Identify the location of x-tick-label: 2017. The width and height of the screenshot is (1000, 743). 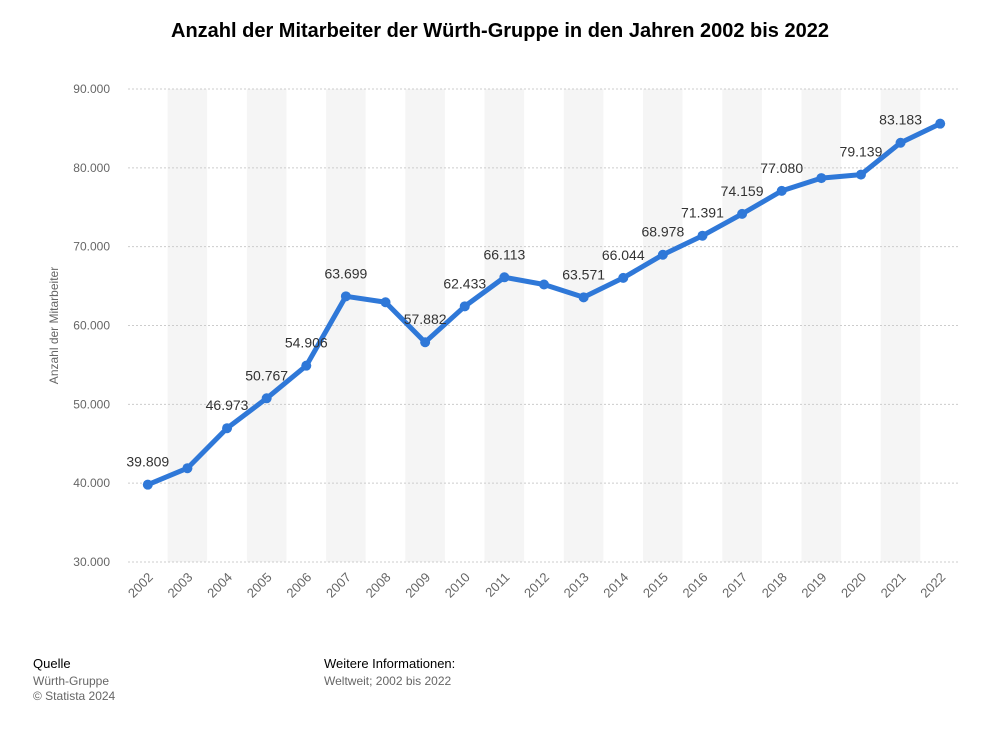
(734, 585).